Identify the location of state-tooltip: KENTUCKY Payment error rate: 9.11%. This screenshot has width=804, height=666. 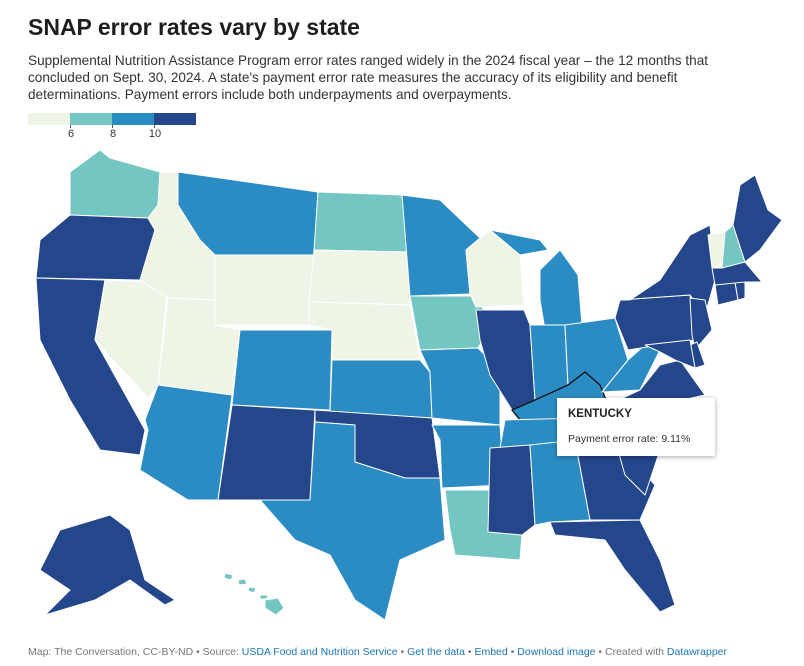
(636, 427).